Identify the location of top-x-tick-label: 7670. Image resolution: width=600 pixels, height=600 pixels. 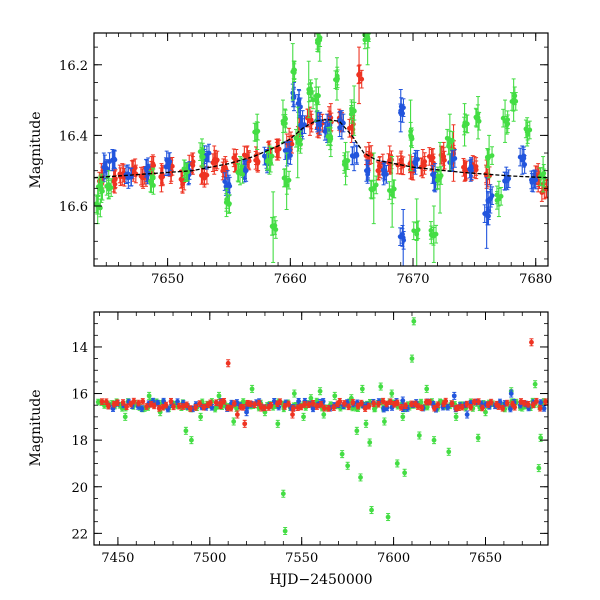
(412, 279).